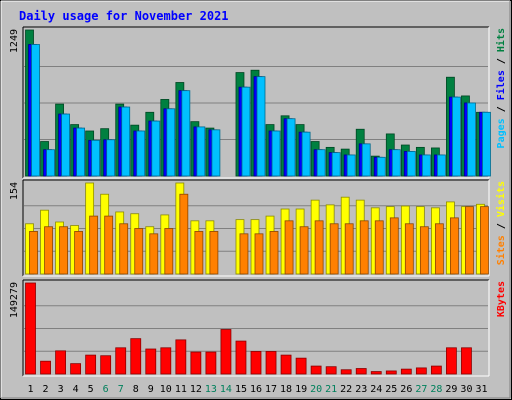 The image size is (512, 400). What do you see at coordinates (501, 109) in the screenshot?
I see `legend-entry: /` at bounding box center [501, 109].